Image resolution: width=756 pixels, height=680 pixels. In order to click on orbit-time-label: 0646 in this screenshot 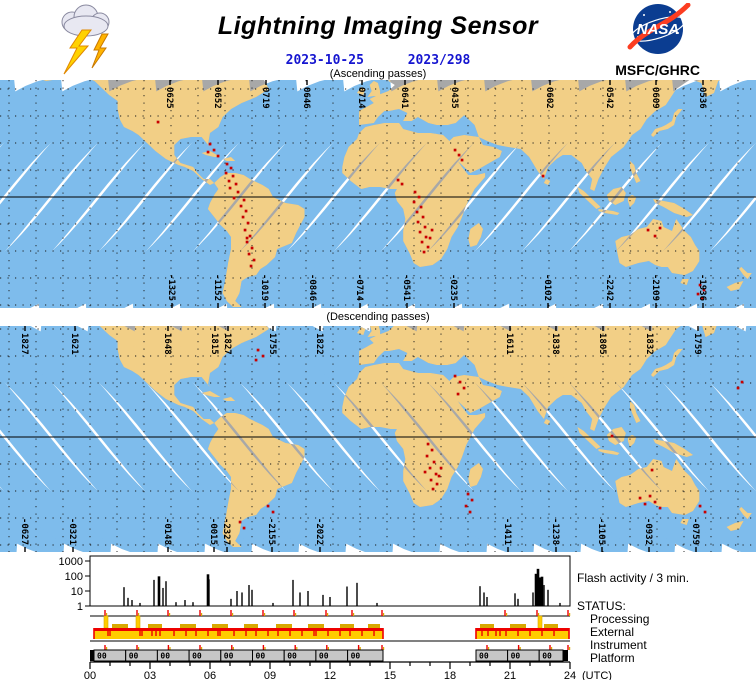, I will do `click(306, 98)`.